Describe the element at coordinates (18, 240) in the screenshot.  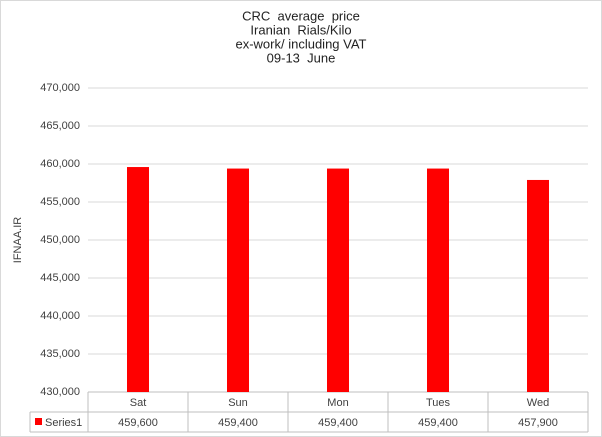
I see `y-axis-label: IFNAA.IR` at that location.